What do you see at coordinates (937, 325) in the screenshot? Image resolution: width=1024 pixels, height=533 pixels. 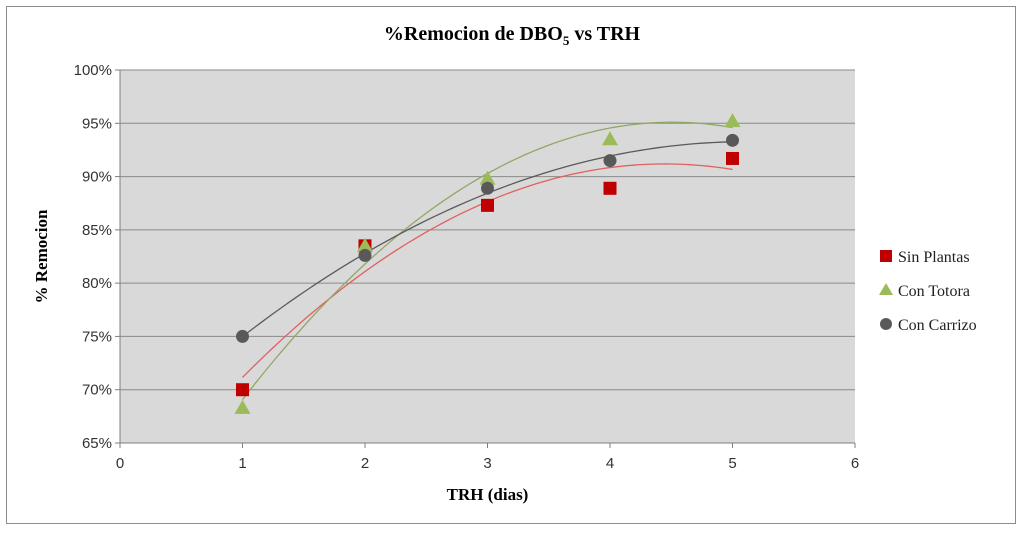 I see `legend-label: Con Carrizo` at bounding box center [937, 325].